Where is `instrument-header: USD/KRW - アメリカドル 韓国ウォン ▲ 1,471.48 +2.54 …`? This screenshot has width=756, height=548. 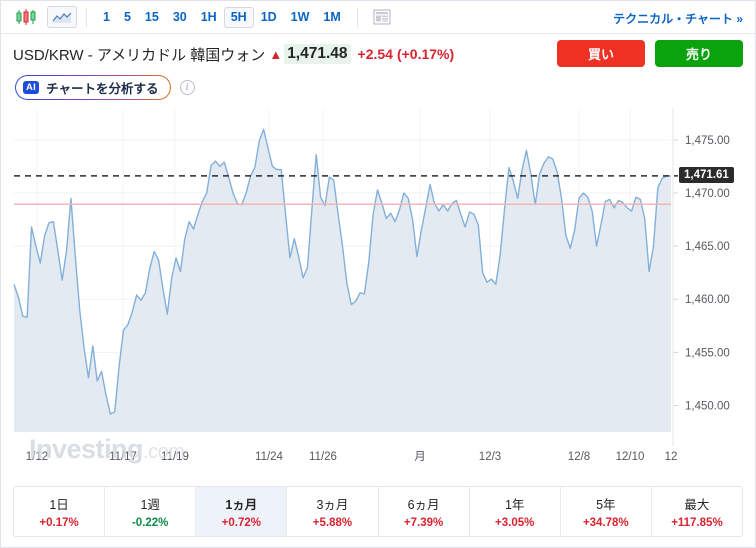
instrument-header: USD/KRW - アメリカドル 韓国ウォン ▲ 1,471.48 +2.54 … is located at coordinates (378, 54).